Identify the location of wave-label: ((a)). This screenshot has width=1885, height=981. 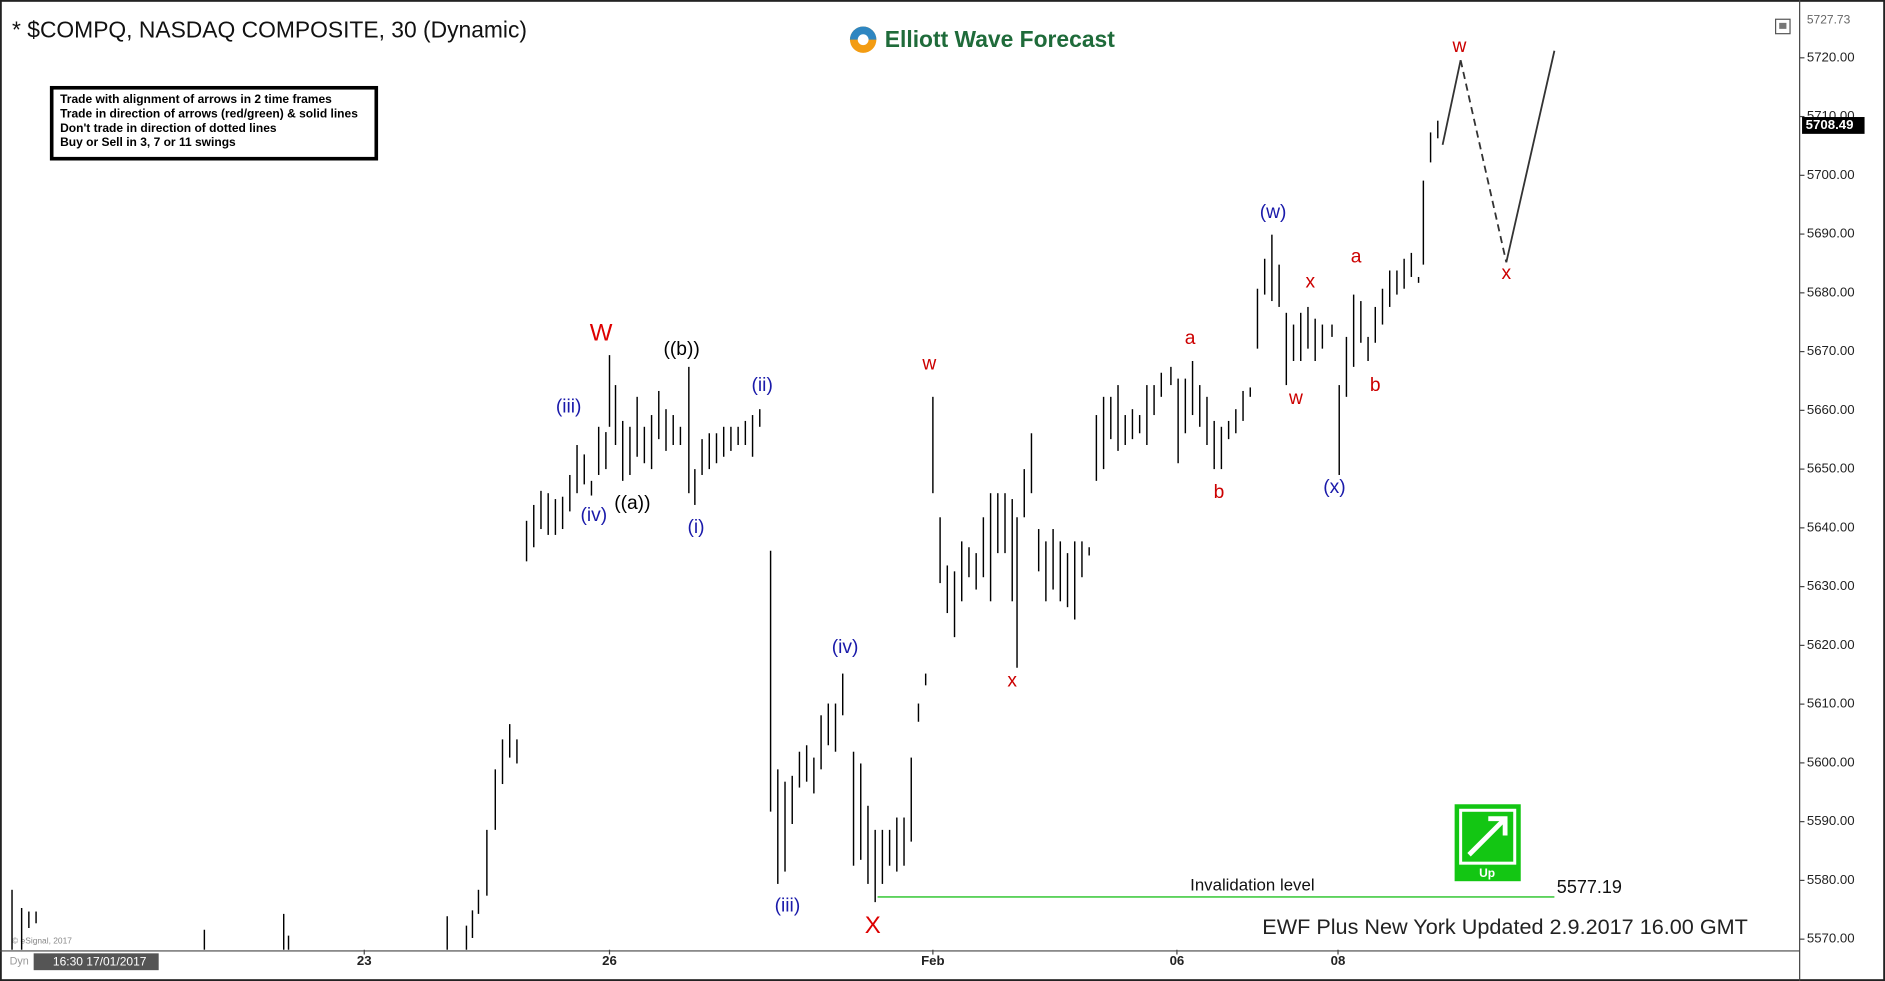
(632, 503).